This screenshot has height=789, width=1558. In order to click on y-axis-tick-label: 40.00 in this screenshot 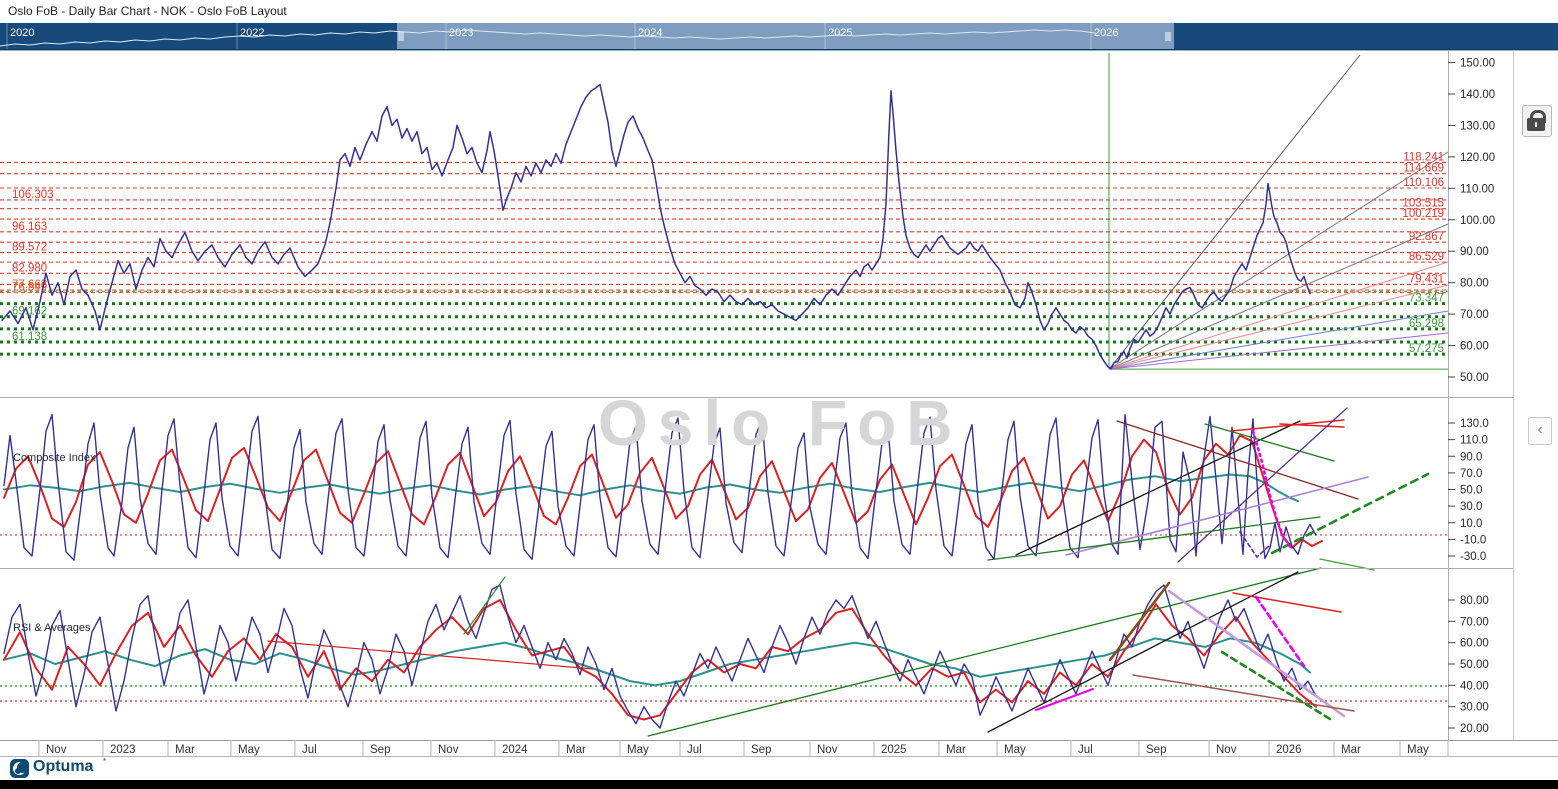, I will do `click(1474, 686)`.